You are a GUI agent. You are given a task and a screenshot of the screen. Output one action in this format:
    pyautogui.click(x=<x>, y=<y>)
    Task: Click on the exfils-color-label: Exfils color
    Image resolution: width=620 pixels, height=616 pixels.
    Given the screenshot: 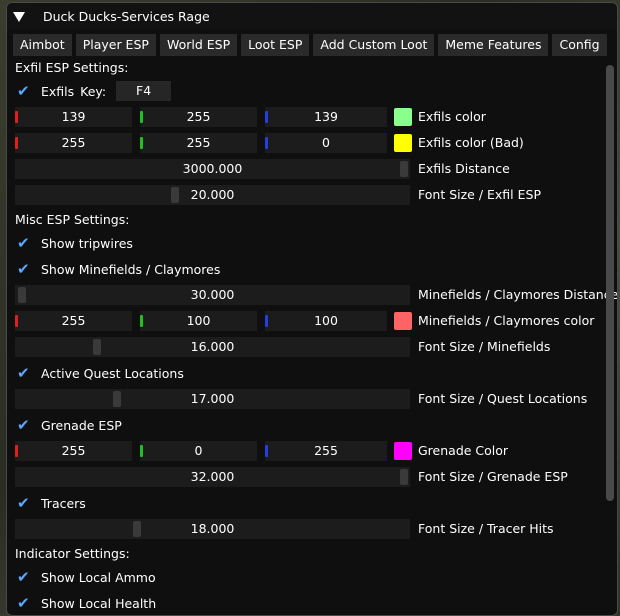 What is the action you would take?
    pyautogui.click(x=452, y=116)
    